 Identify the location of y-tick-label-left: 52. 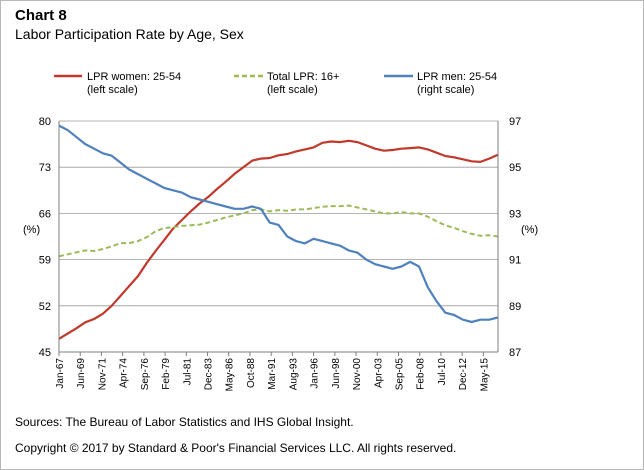
(45, 307).